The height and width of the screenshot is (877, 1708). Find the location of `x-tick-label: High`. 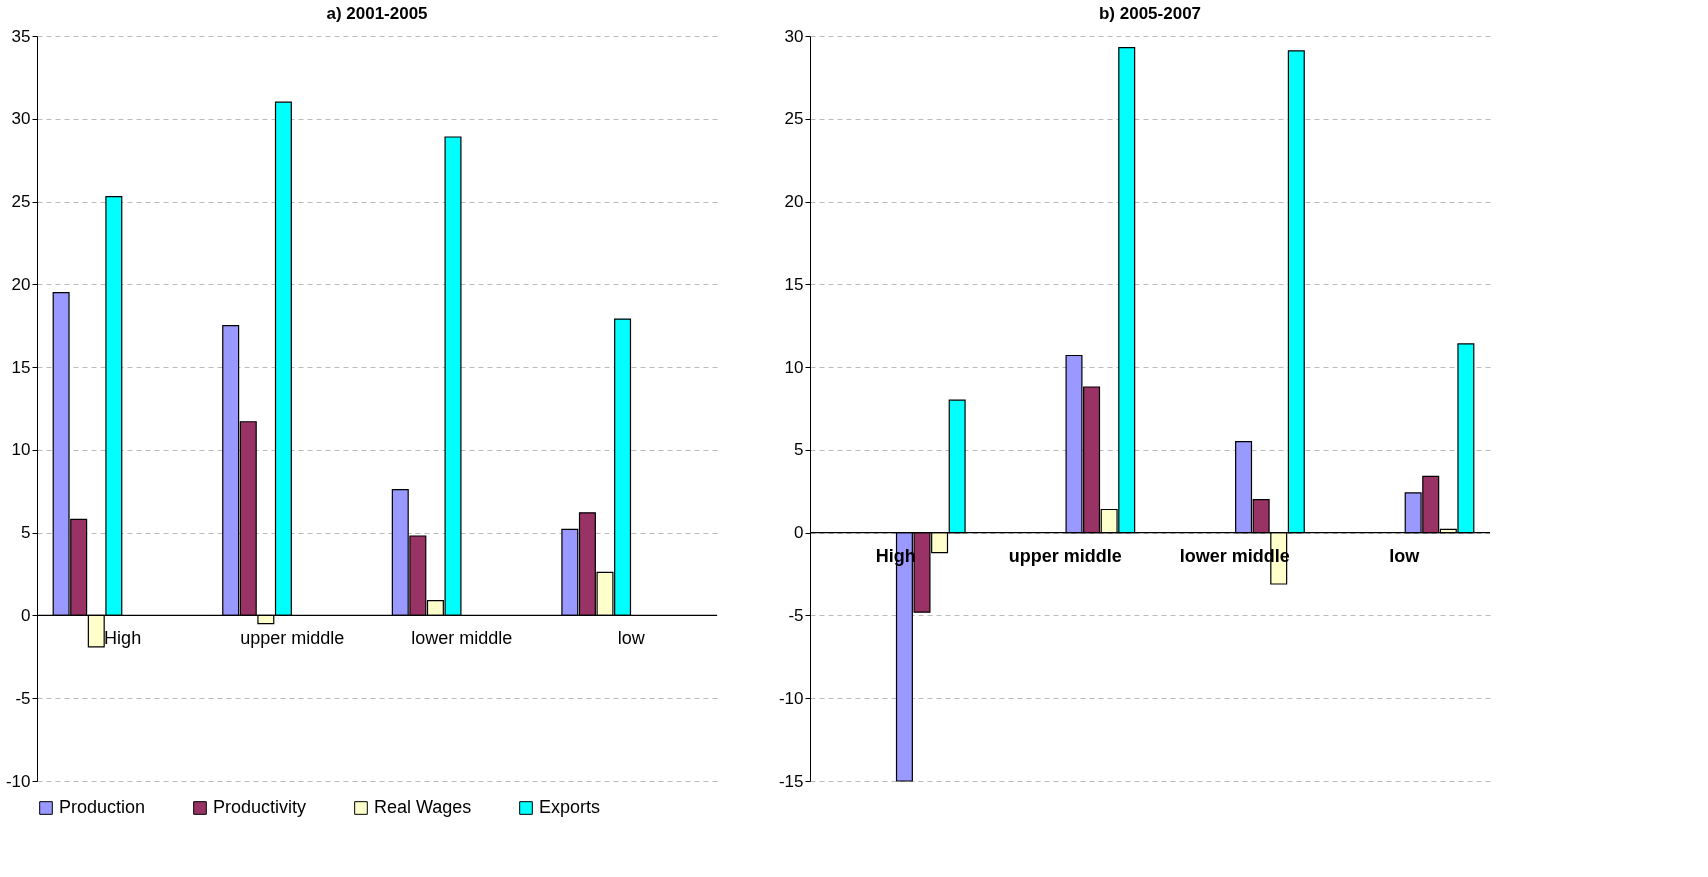

x-tick-label: High is located at coordinates (123, 638).